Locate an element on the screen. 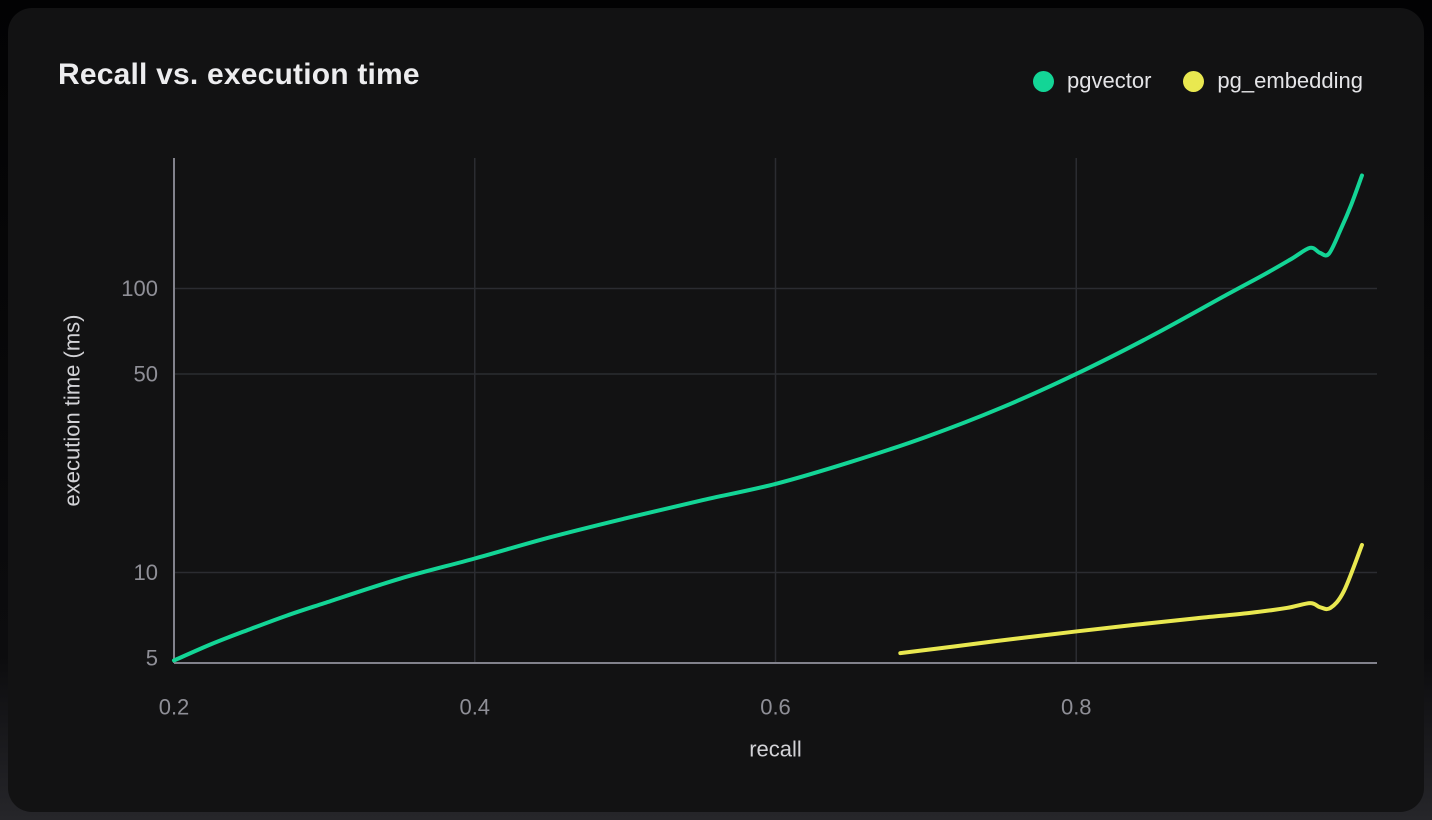 The image size is (1432, 820). legend-label-pg-embedding: pg_embedding is located at coordinates (1290, 80).